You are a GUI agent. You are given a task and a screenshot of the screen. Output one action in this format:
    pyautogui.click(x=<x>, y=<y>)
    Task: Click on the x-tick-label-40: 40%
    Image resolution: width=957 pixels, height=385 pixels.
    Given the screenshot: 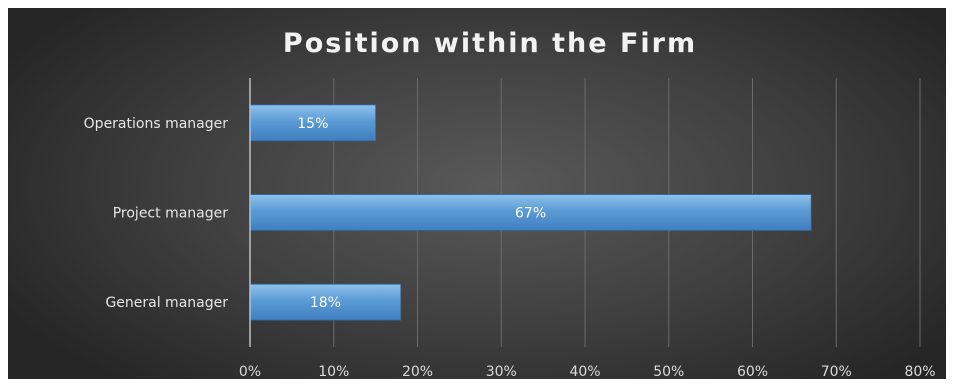 What is the action you would take?
    pyautogui.click(x=584, y=372)
    